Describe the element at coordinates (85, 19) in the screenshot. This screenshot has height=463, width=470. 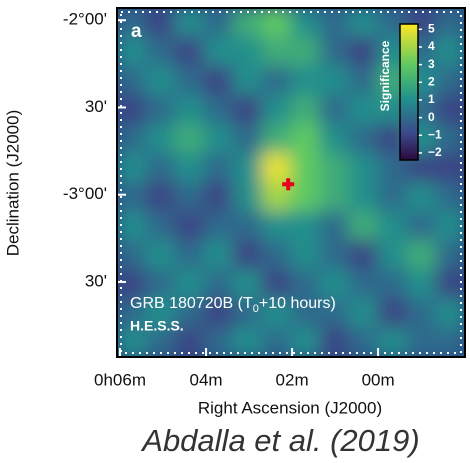
I see `y-tick-label: -2°00'` at that location.